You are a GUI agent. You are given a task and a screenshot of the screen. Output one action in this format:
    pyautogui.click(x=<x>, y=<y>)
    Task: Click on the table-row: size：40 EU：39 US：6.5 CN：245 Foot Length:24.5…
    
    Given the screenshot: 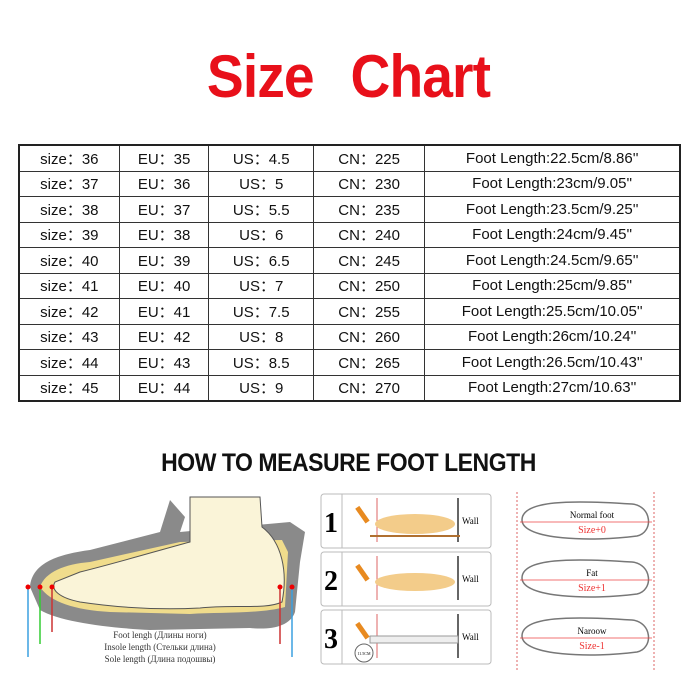 What is the action you would take?
    pyautogui.click(x=349, y=260)
    